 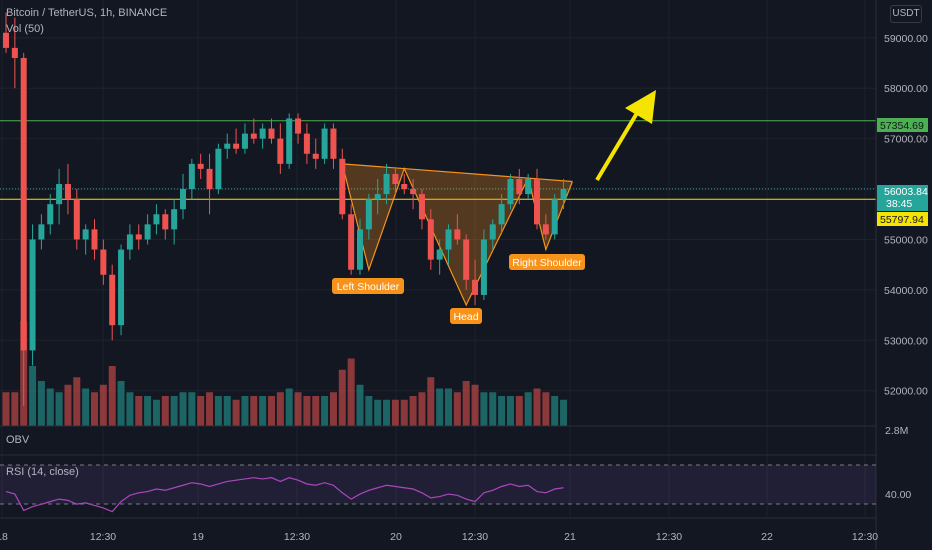 I want to click on time-tick-label: 18, so click(x=4, y=537).